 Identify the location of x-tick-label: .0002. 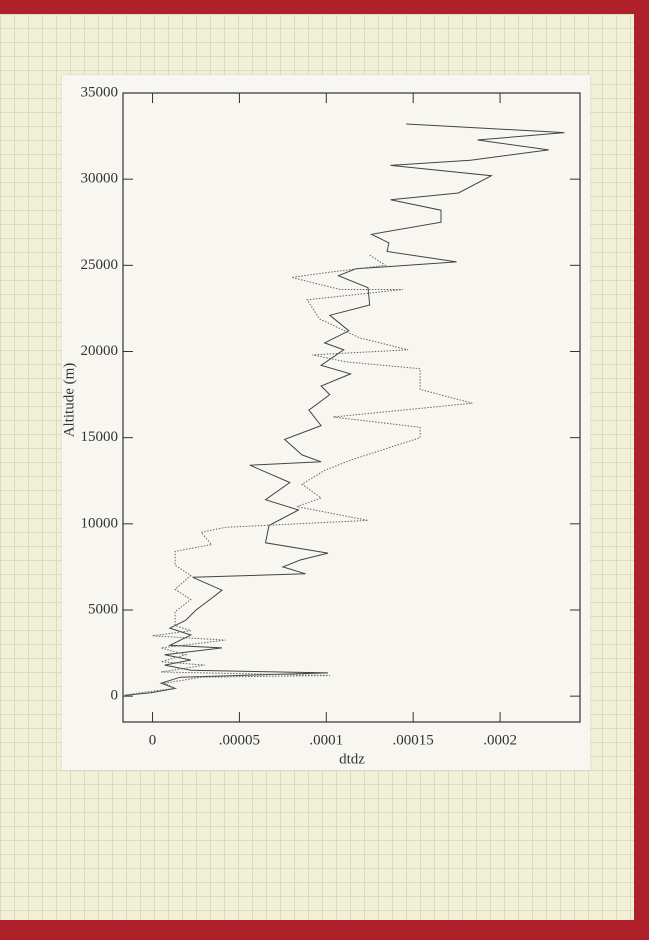
(500, 740).